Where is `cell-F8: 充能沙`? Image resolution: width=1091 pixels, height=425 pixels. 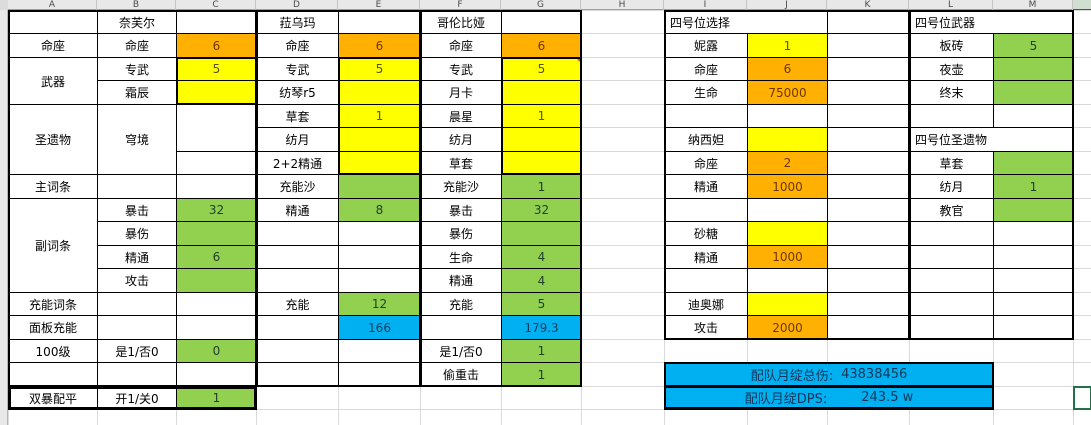
cell-F8: 充能沙 is located at coordinates (461, 186).